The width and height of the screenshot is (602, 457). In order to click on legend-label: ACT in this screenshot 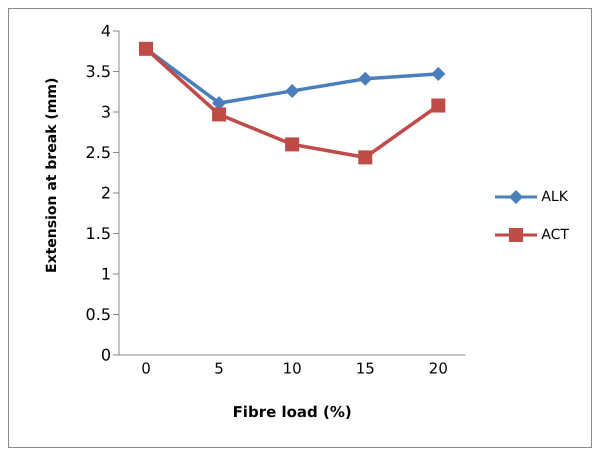, I will do `click(555, 235)`.